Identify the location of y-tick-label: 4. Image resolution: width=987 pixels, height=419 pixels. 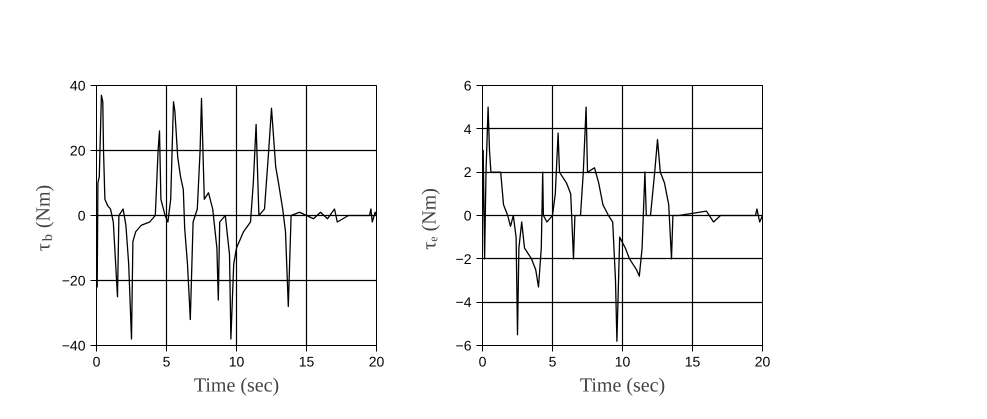
(468, 128).